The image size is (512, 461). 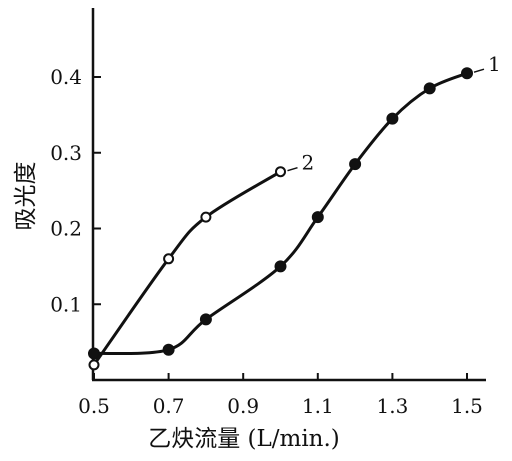 I want to click on x-tick-label: 0.7, so click(x=169, y=406).